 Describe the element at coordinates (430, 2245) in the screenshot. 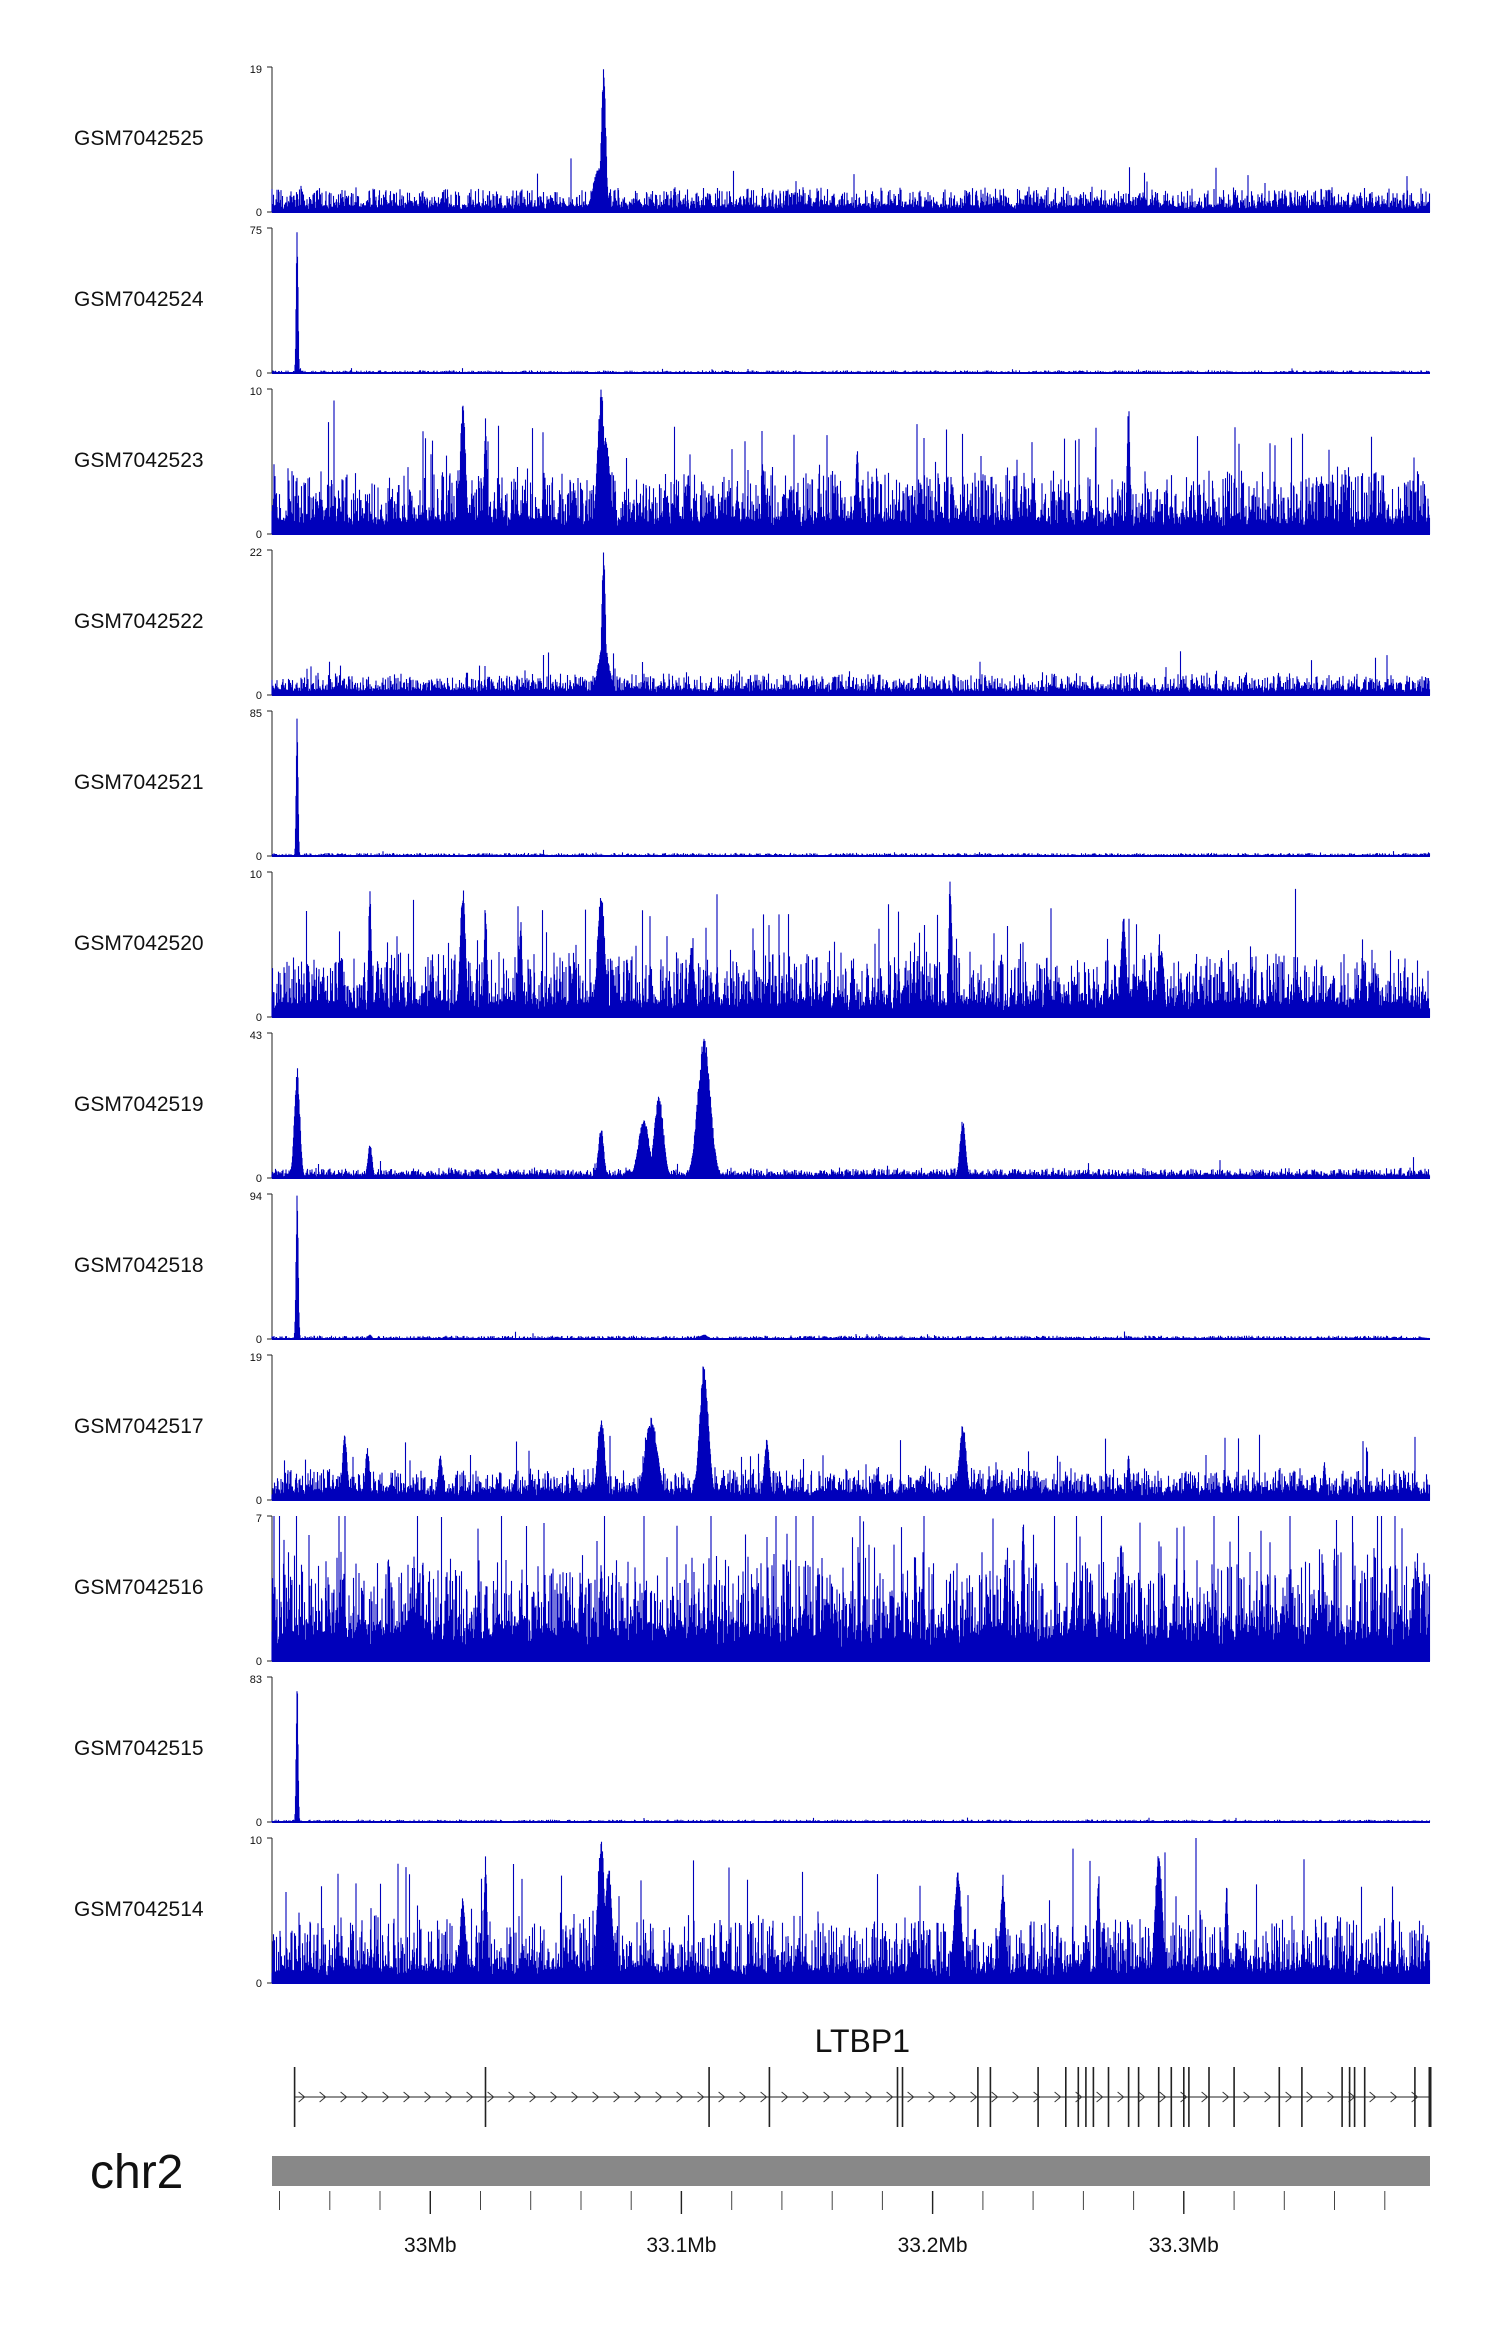

I see `axis-tick-label: 33Mb` at that location.